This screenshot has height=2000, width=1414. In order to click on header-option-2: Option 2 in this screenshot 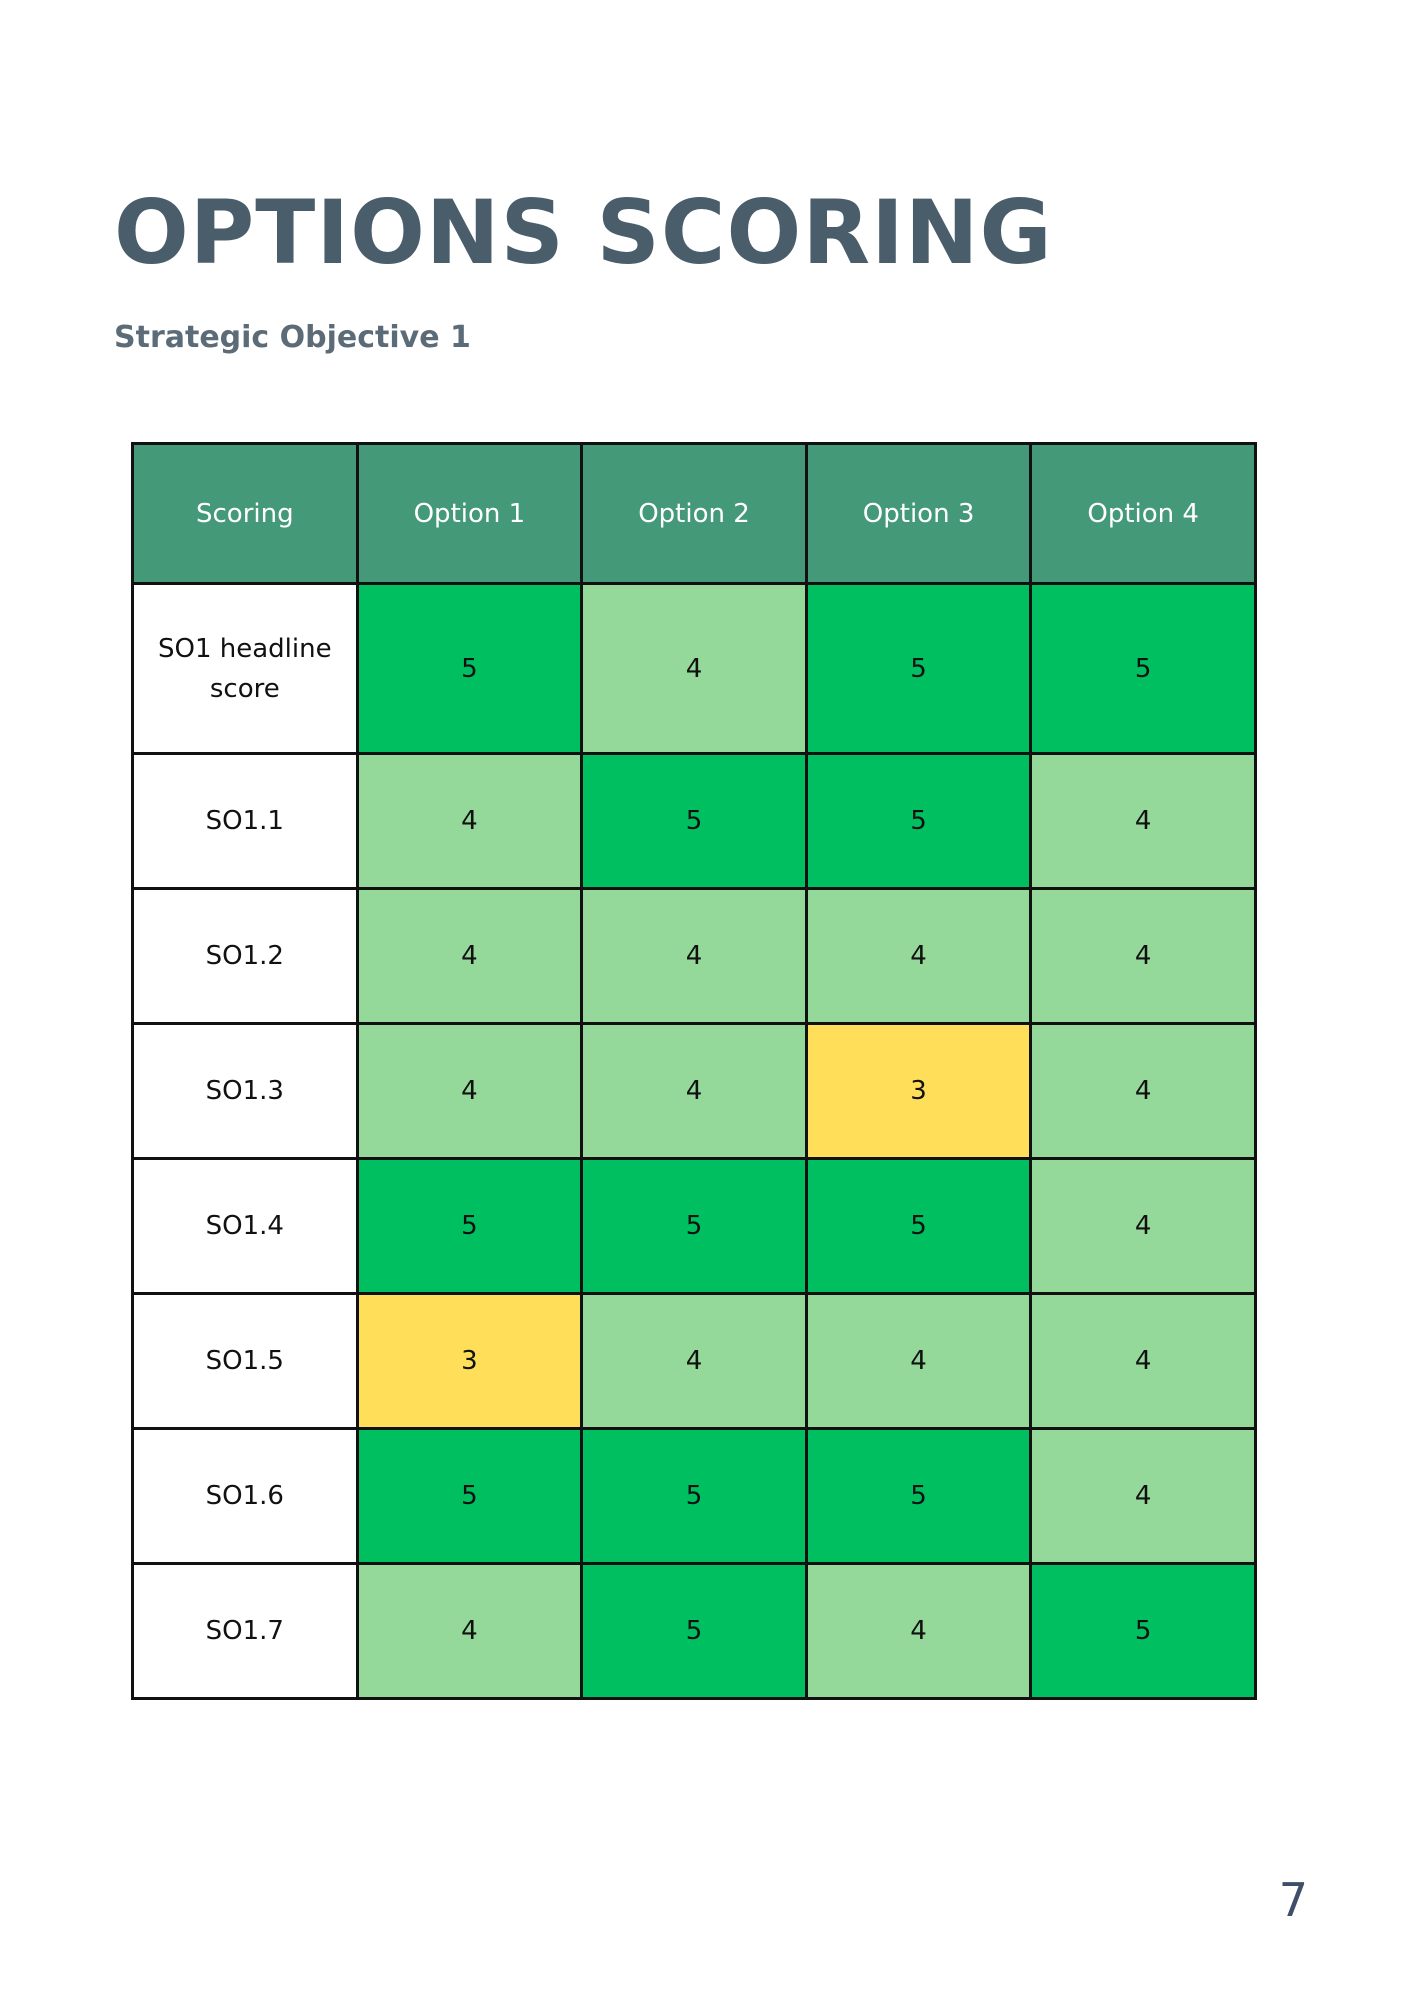, I will do `click(694, 513)`.